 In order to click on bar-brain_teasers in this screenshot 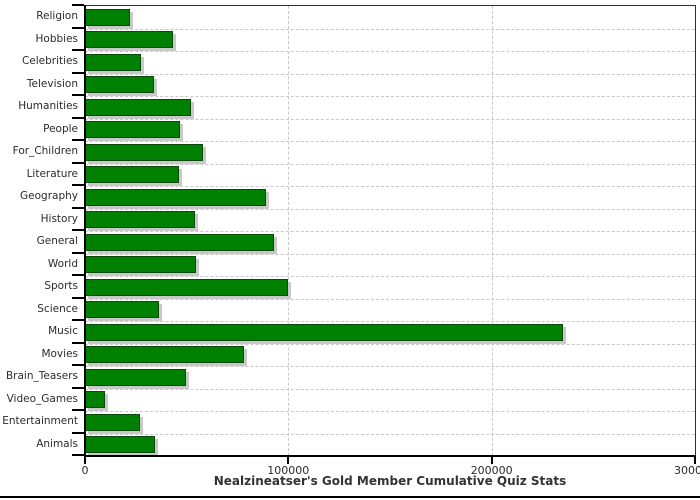, I will do `click(135, 377)`.